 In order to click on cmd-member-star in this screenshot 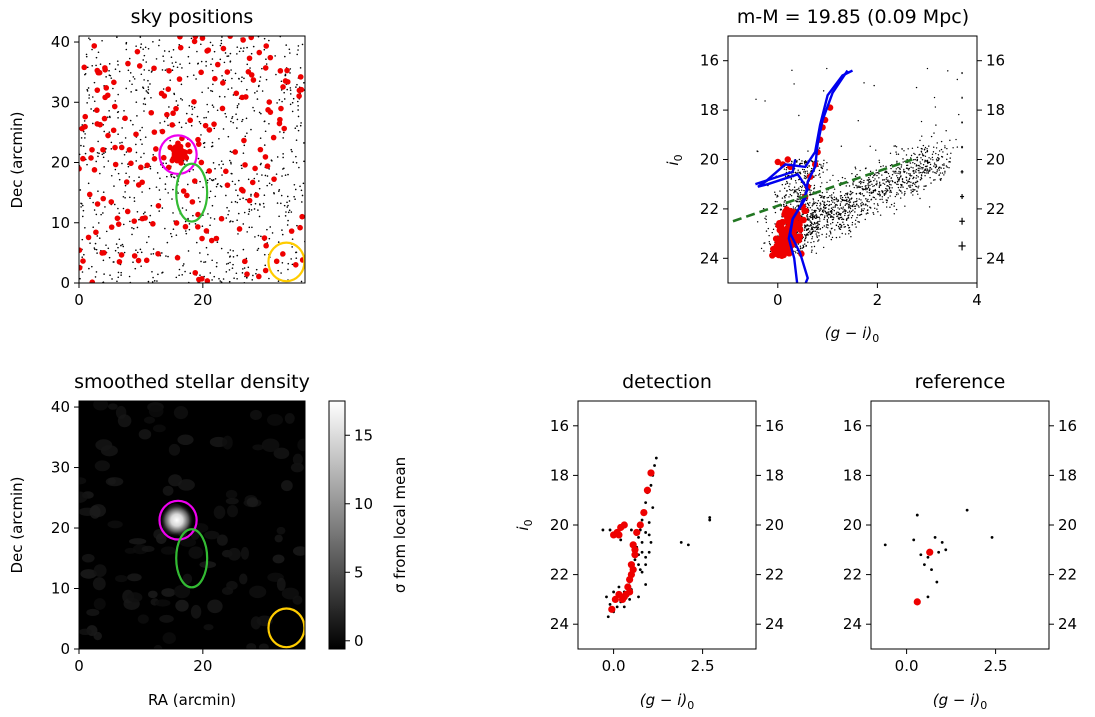, I will do `click(772, 255)`.